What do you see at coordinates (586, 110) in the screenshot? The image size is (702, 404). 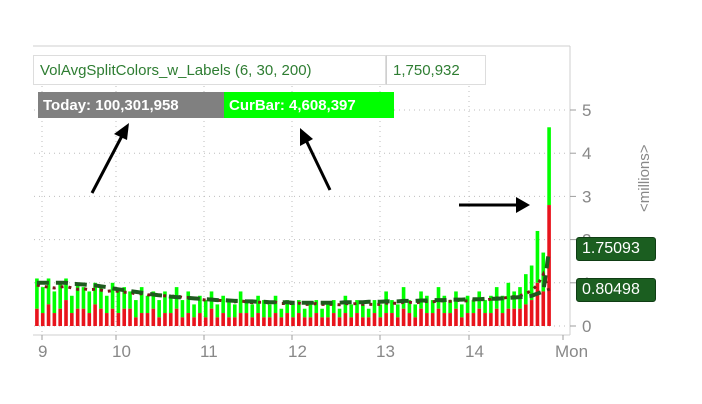 I see `y-tick-label: 5` at bounding box center [586, 110].